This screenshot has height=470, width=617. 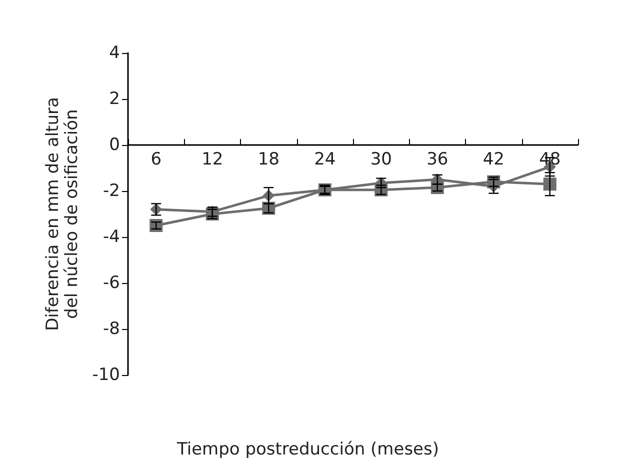 I want to click on x-tick-label: 48, so click(x=550, y=160).